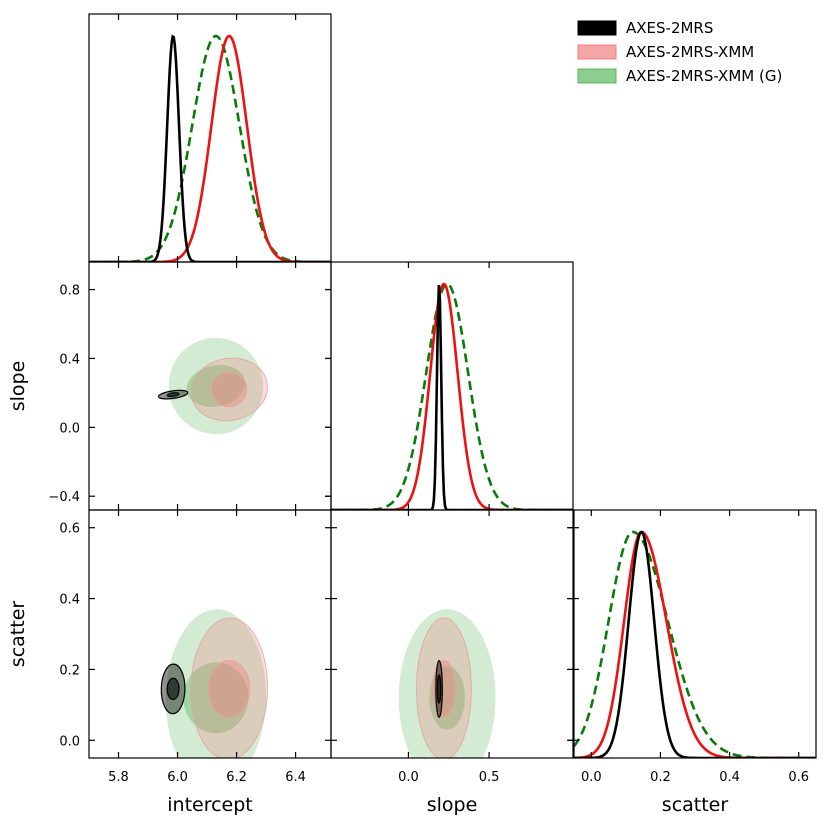 Image resolution: width=831 pixels, height=831 pixels. I want to click on x-tick-label-slope: 0.0, so click(408, 777).